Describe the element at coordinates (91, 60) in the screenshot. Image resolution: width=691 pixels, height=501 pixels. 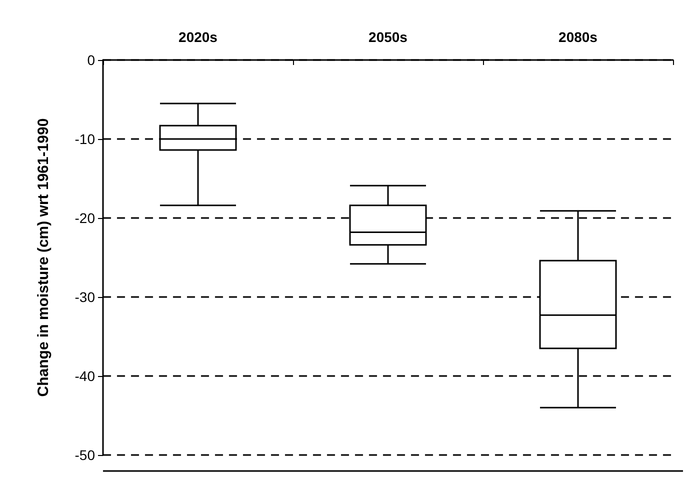
I see `y-tick-label: 0` at that location.